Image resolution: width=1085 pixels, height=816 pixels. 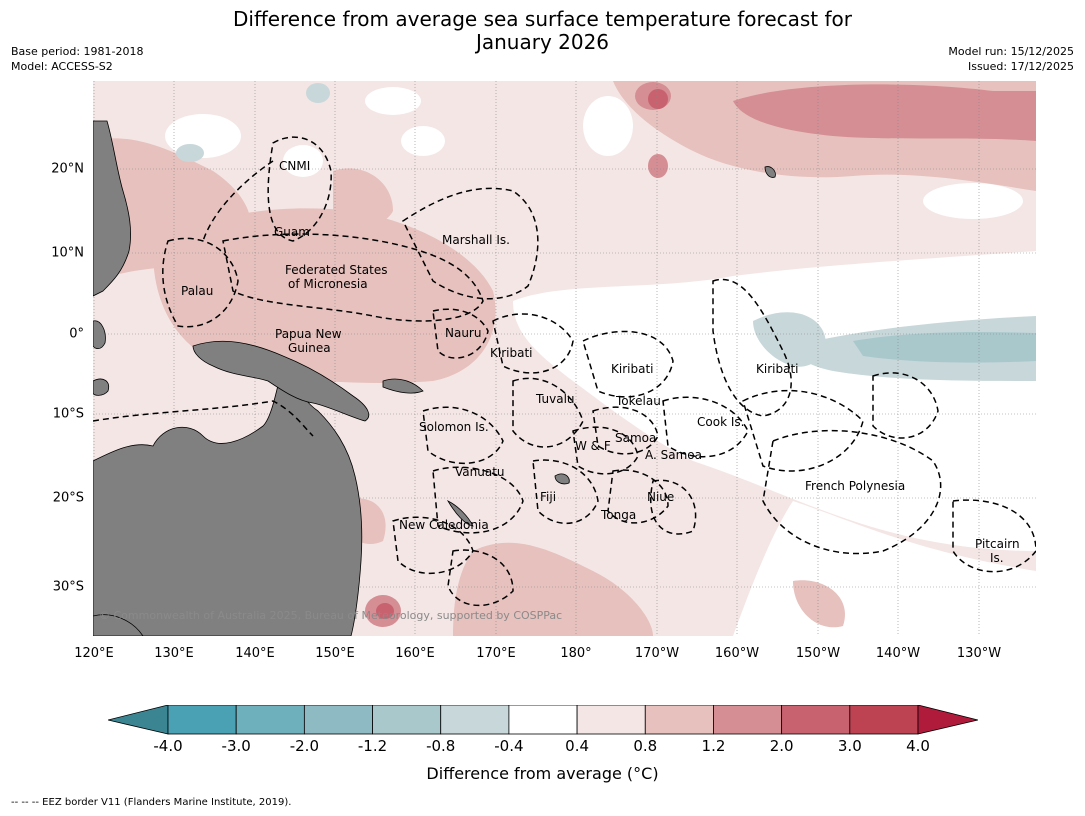 What do you see at coordinates (657, 653) in the screenshot?
I see `lon-label: 170°W` at bounding box center [657, 653].